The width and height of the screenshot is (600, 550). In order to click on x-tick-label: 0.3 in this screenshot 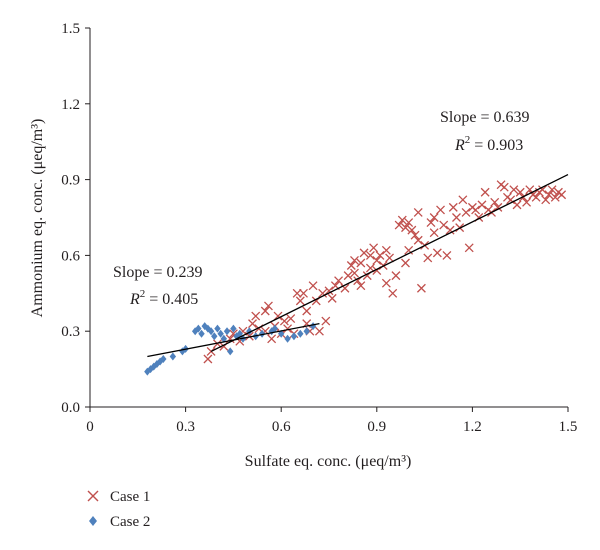, I will do `click(185, 427)`.